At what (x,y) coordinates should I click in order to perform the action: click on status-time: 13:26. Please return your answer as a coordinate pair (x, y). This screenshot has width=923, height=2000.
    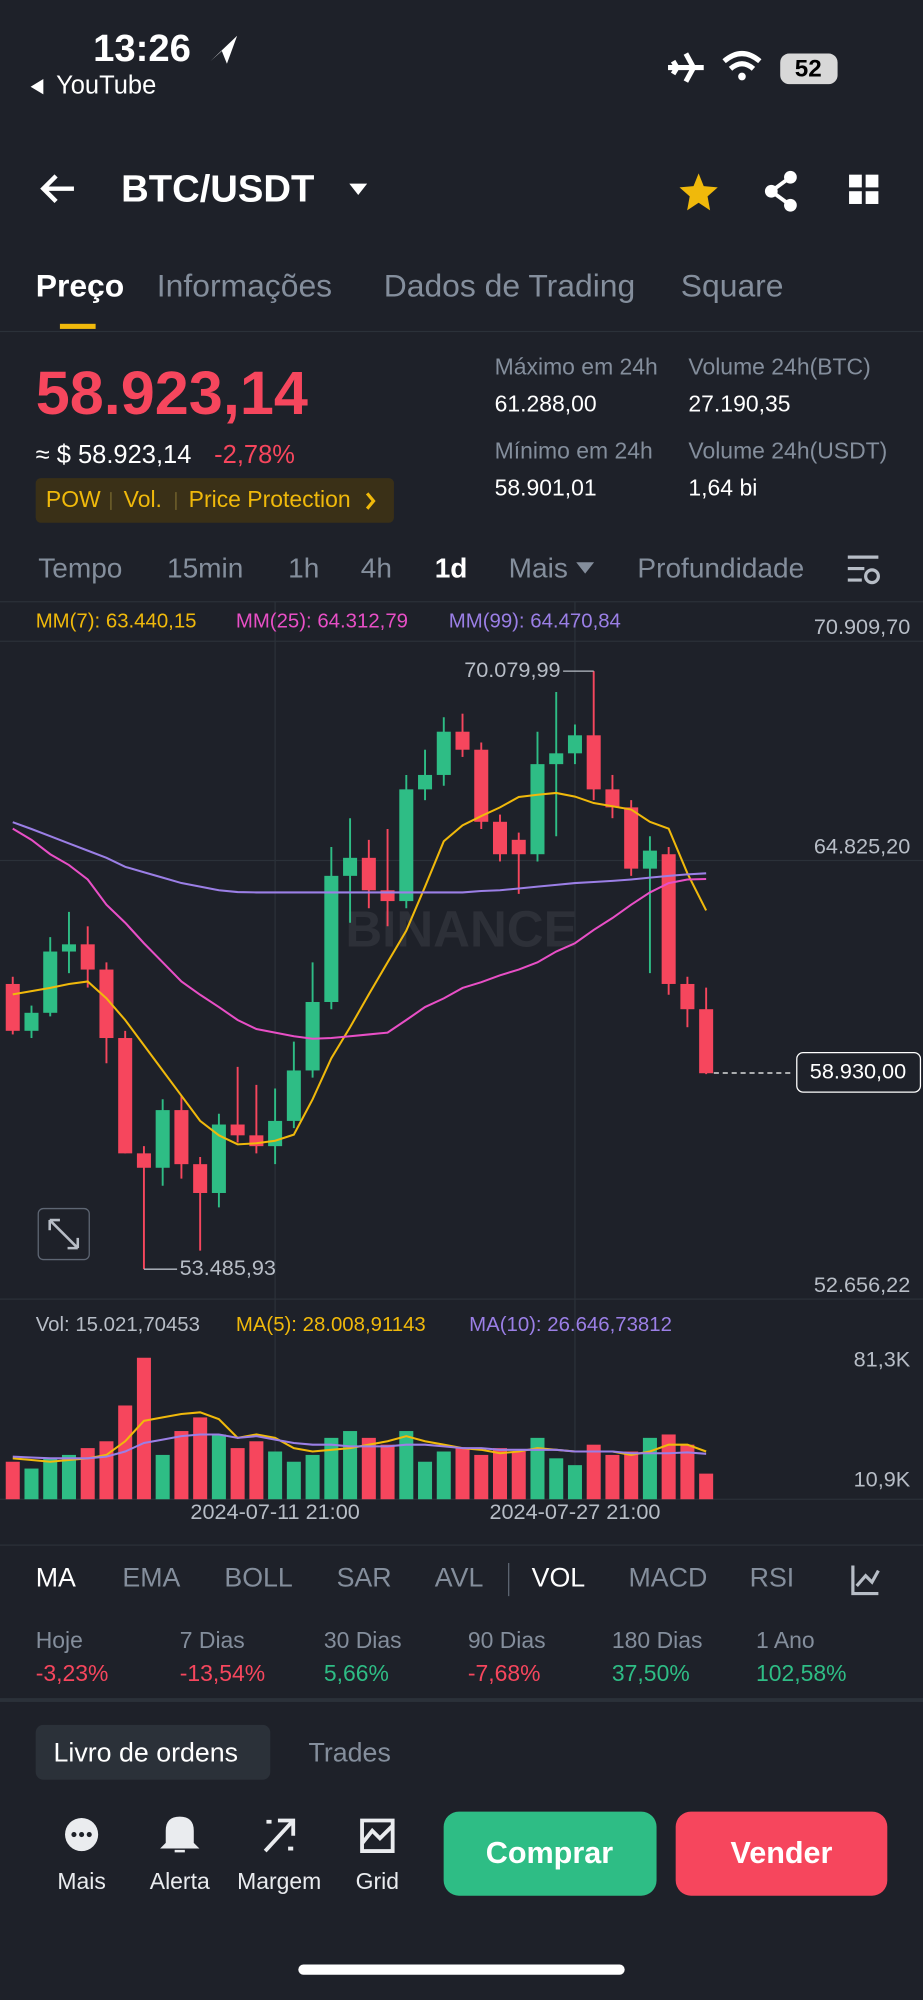
    Looking at the image, I should click on (142, 48).